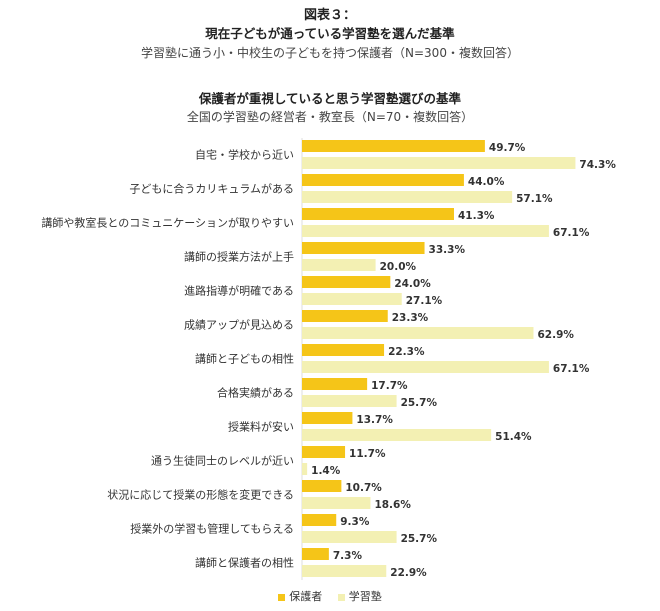 The image size is (660, 611). What do you see at coordinates (212, 529) in the screenshot?
I see `category-label: 授業外の学習も管理してもらえる` at bounding box center [212, 529].